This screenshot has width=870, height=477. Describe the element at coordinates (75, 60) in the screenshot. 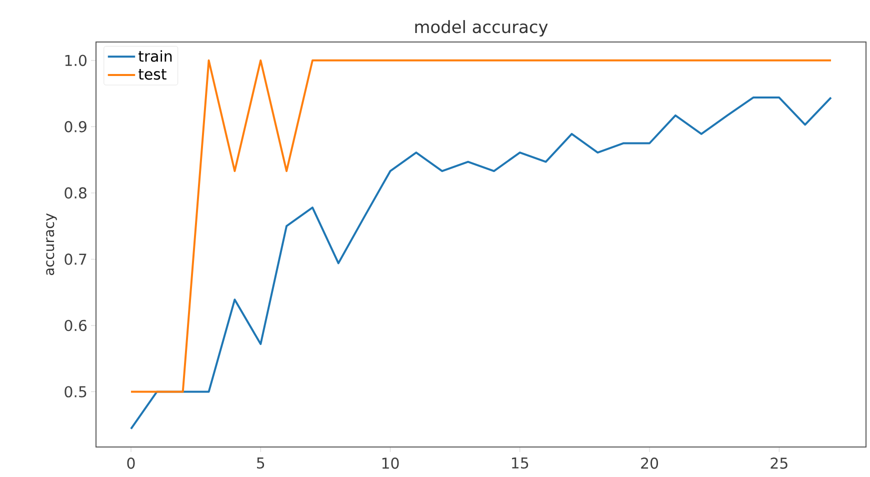

I see `y-tick-label: 1.0` at that location.